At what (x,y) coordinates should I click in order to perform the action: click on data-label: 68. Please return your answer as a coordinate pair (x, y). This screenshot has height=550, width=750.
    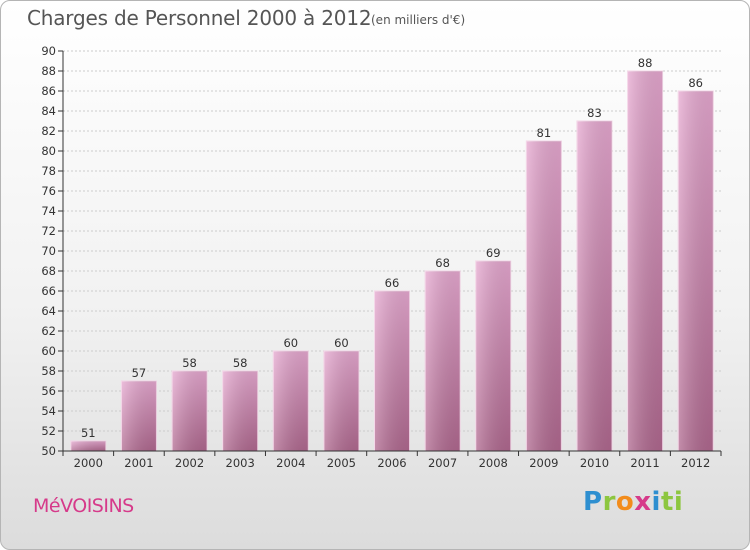
    Looking at the image, I should click on (442, 263).